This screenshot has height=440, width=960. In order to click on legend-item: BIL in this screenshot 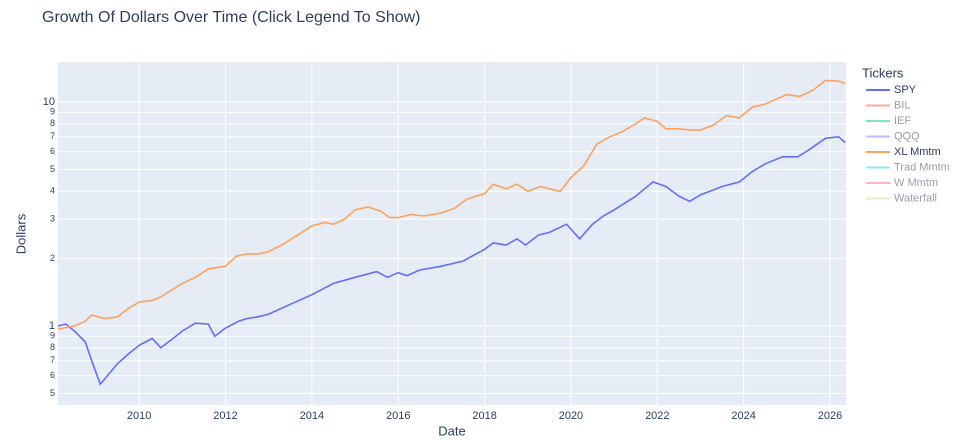, I will do `click(888, 105)`.